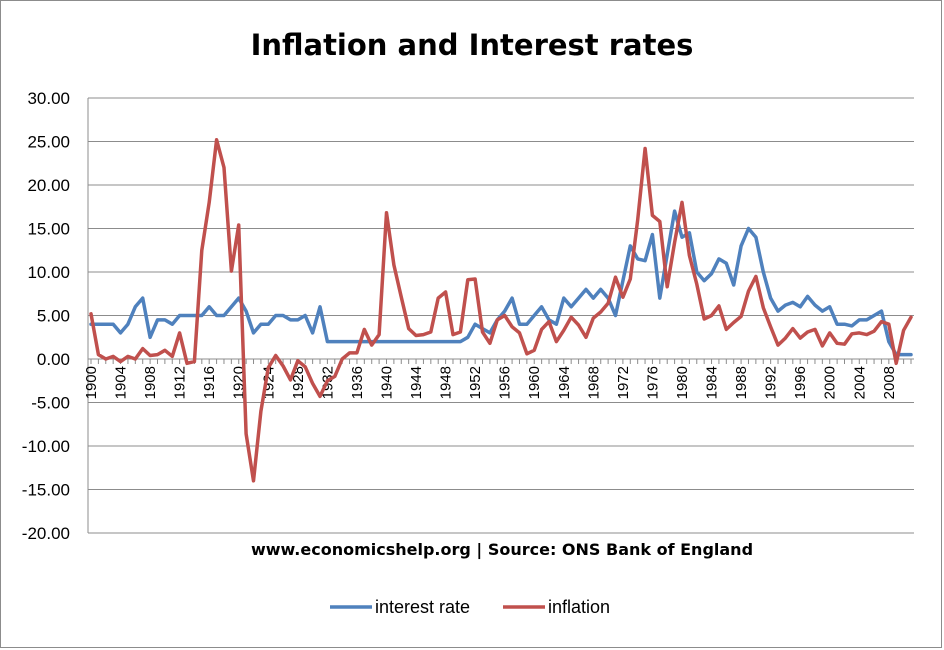 This screenshot has width=944, height=650. Describe the element at coordinates (209, 382) in the screenshot. I see `x-tick-label: 1916` at that location.